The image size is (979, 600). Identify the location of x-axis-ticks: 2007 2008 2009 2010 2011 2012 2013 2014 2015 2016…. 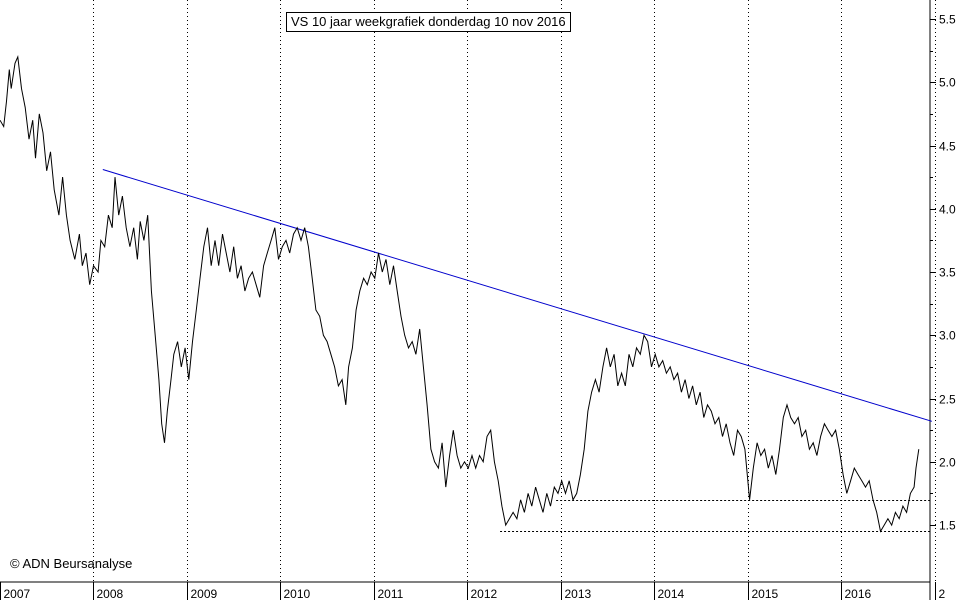
(473, 591).